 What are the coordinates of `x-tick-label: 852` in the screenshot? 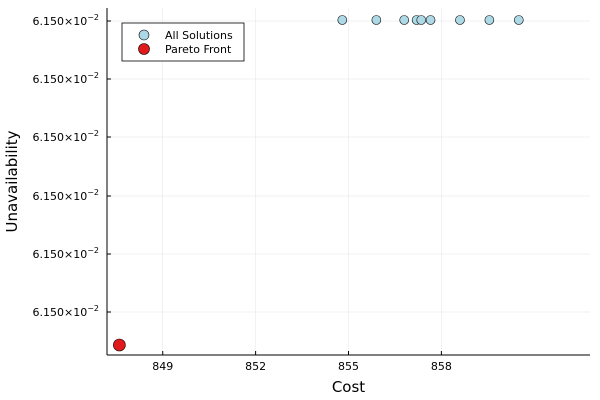 It's located at (255, 366).